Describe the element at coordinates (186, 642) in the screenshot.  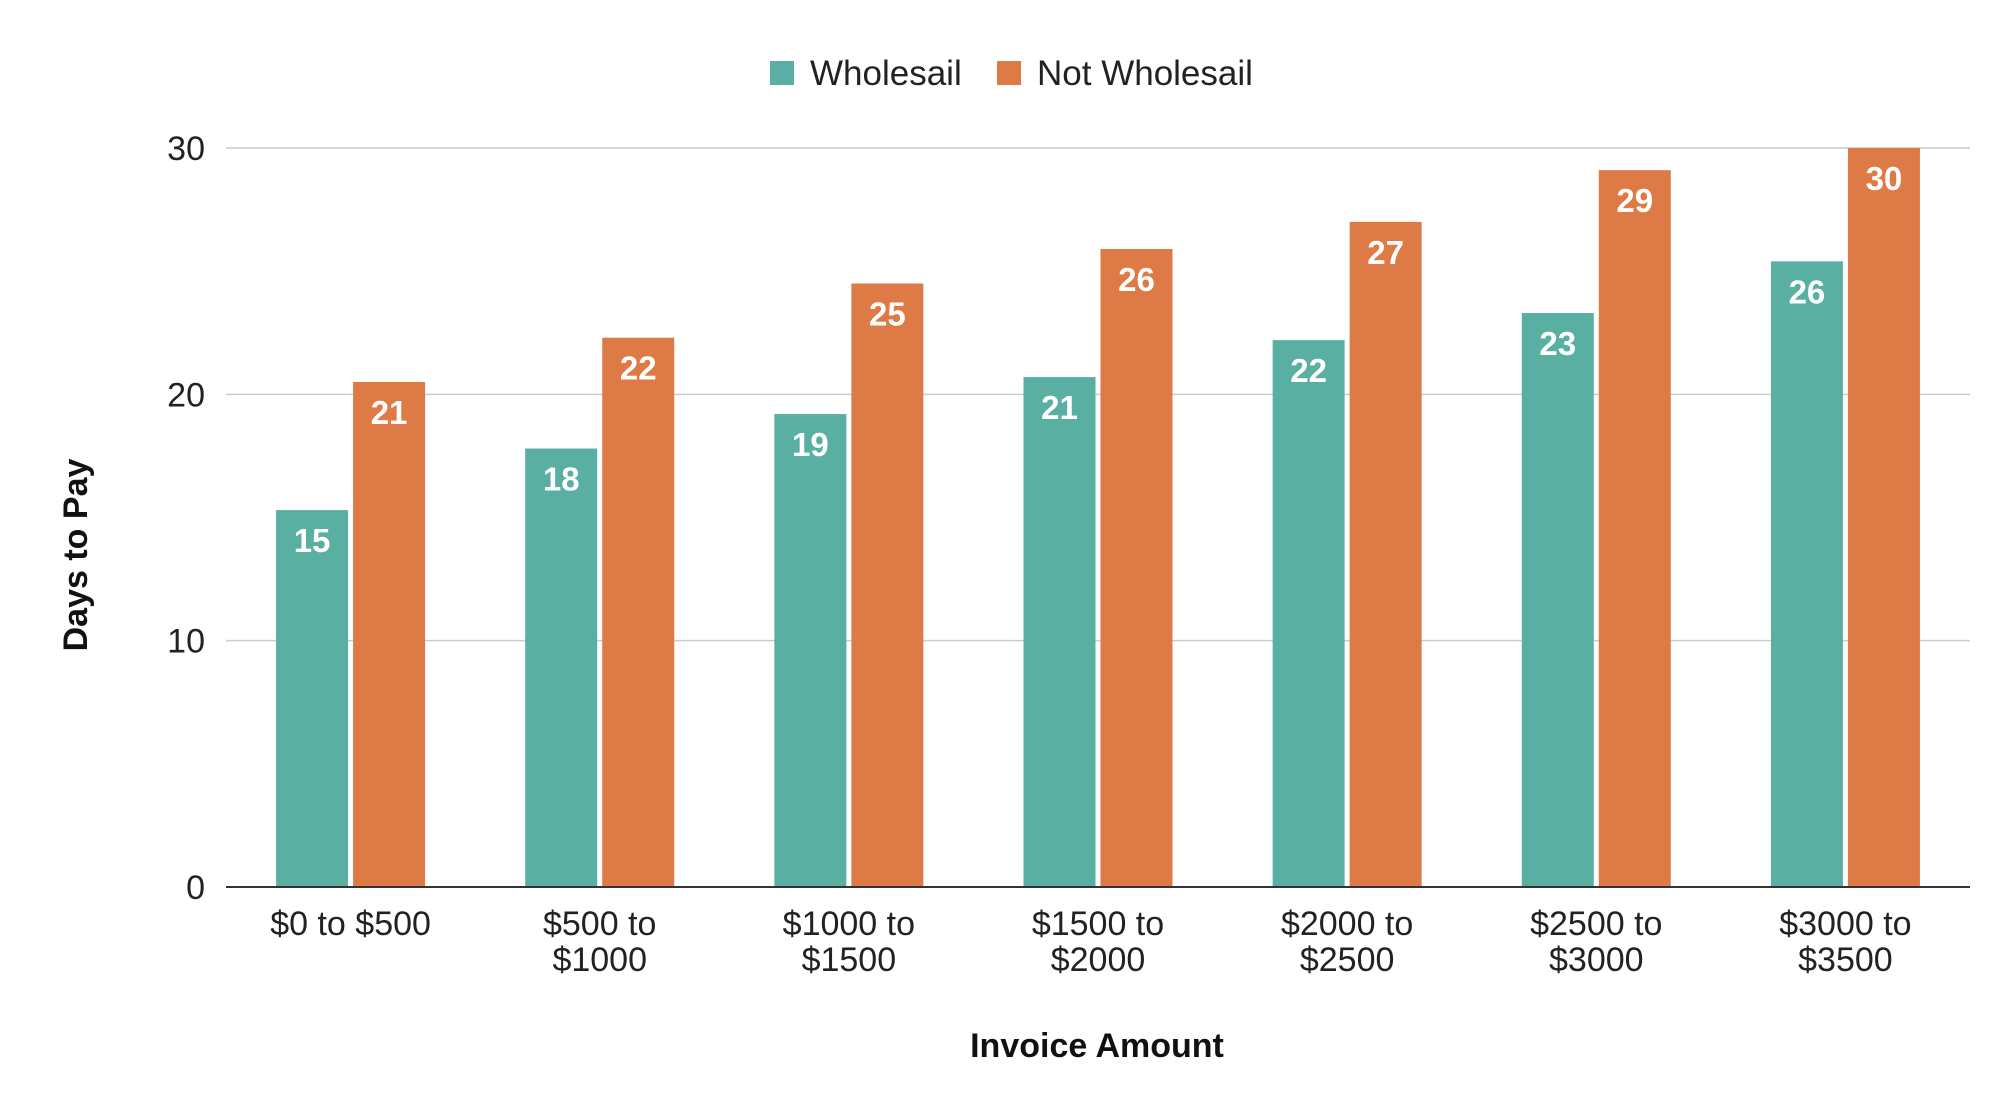
I see `y-tick-label: 10` at that location.